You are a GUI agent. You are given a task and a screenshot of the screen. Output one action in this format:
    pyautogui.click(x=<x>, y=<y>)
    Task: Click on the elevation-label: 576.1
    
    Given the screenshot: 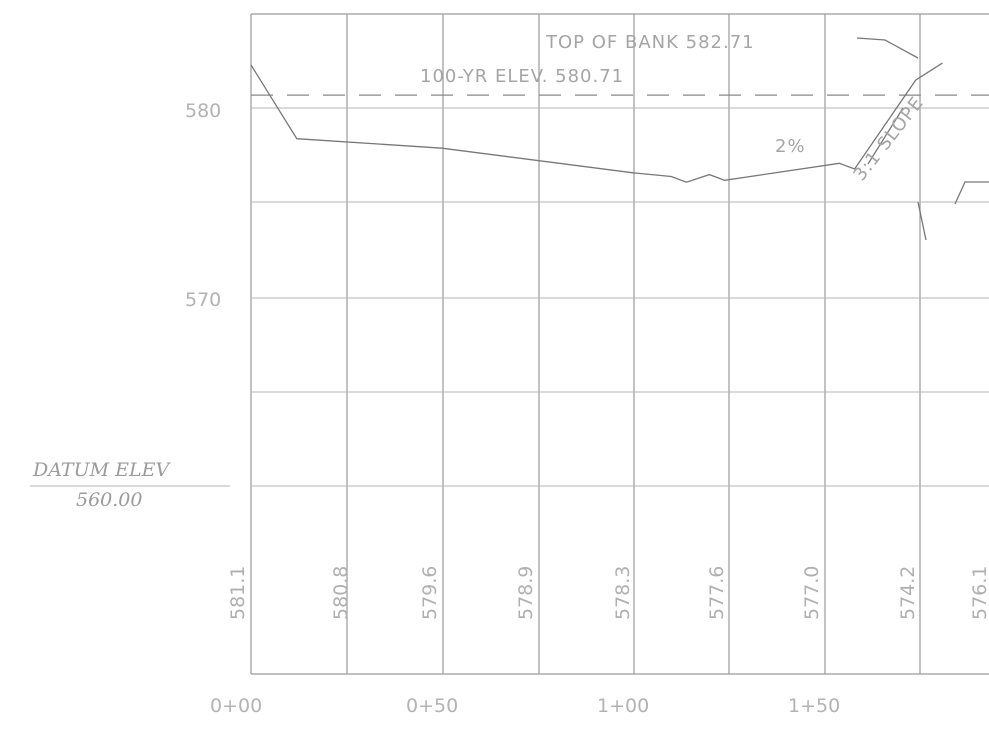 What is the action you would take?
    pyautogui.click(x=979, y=593)
    